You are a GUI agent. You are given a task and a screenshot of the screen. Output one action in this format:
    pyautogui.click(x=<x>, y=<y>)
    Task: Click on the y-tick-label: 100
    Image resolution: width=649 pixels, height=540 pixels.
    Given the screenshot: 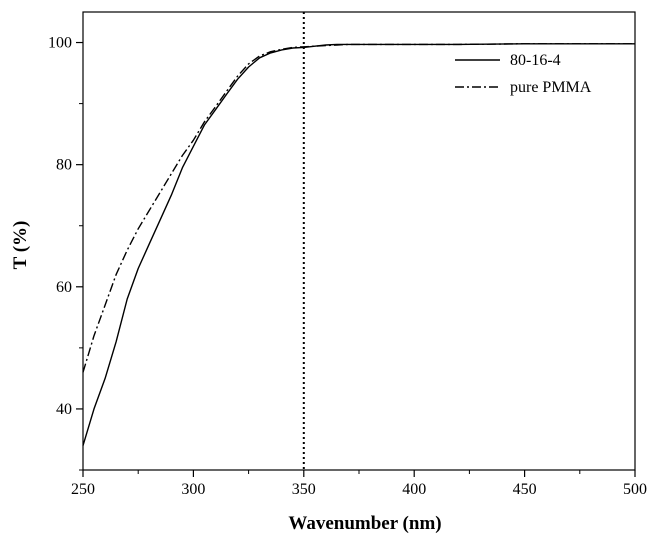 What is the action you would take?
    pyautogui.click(x=60, y=43)
    